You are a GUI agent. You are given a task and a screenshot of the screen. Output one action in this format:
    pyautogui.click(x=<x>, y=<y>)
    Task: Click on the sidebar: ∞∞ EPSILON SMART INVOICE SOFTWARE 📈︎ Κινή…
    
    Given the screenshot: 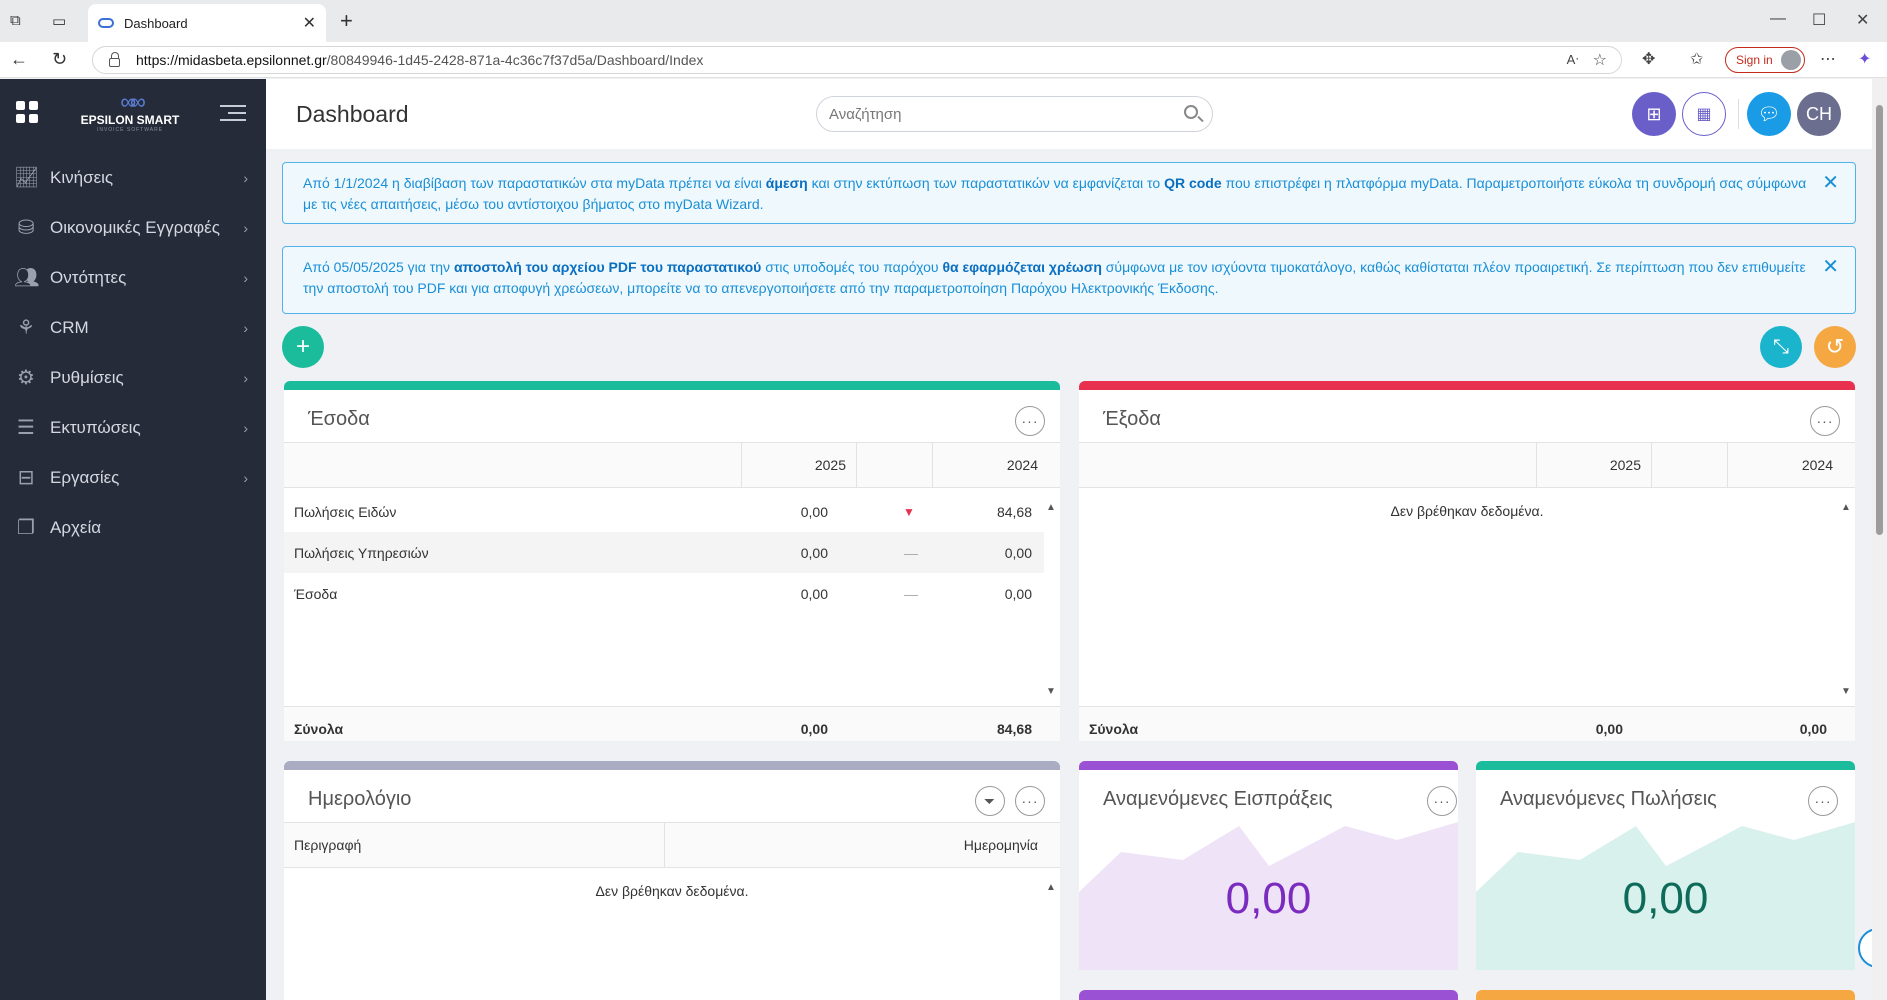 What is the action you would take?
    pyautogui.click(x=133, y=539)
    